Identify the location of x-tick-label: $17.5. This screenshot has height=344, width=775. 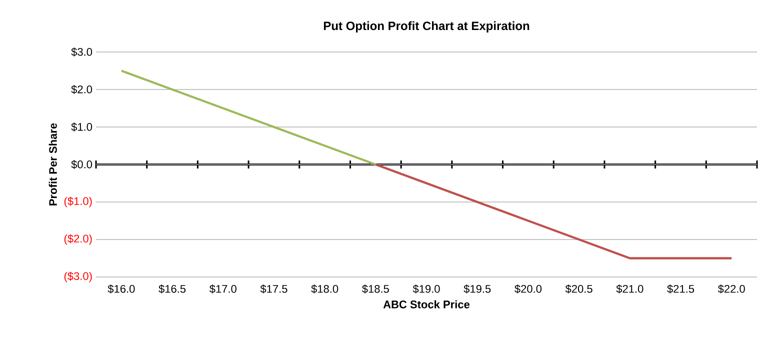
(274, 289).